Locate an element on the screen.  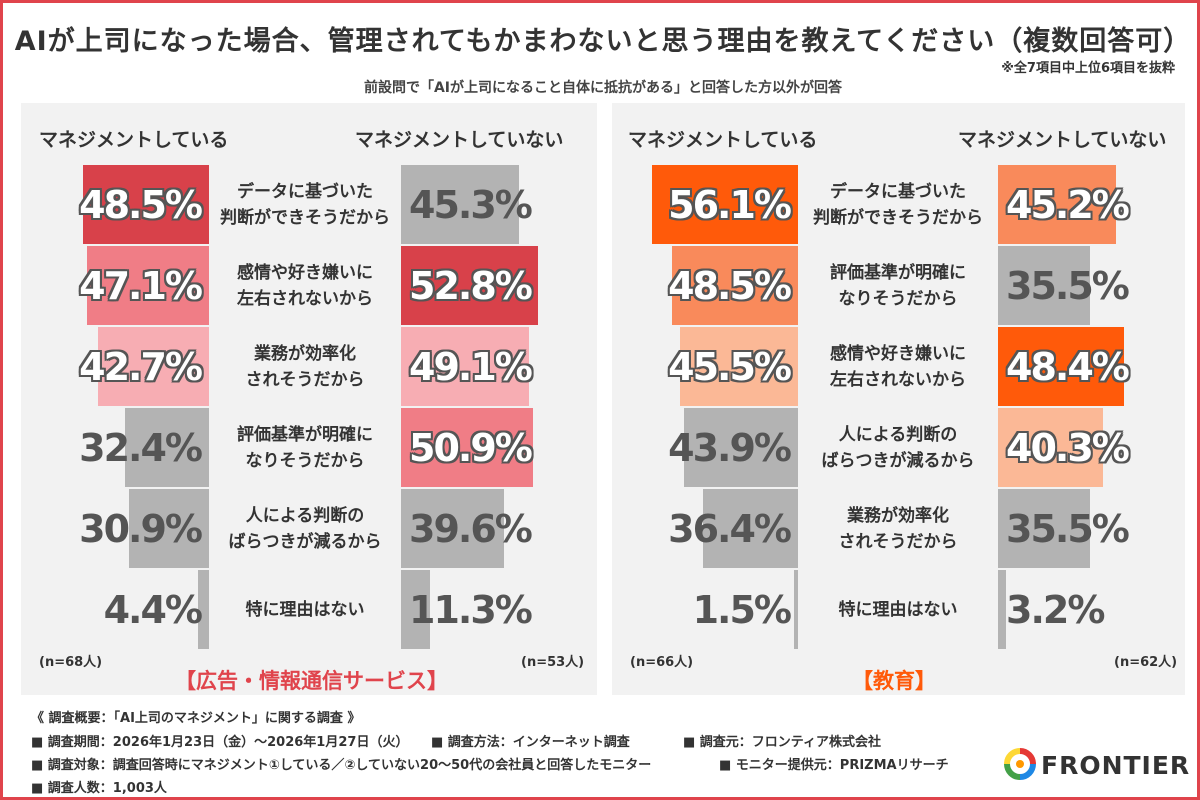
value-label-not-managing: 45.2% is located at coordinates (1068, 205).